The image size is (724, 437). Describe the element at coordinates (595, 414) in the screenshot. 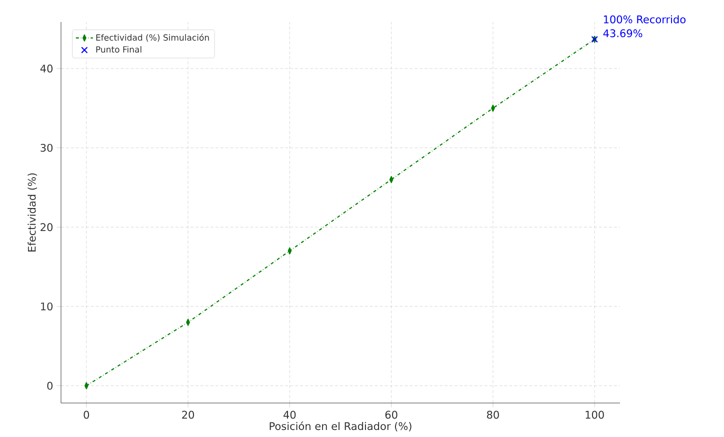

I see `x-tick-label: 100` at that location.